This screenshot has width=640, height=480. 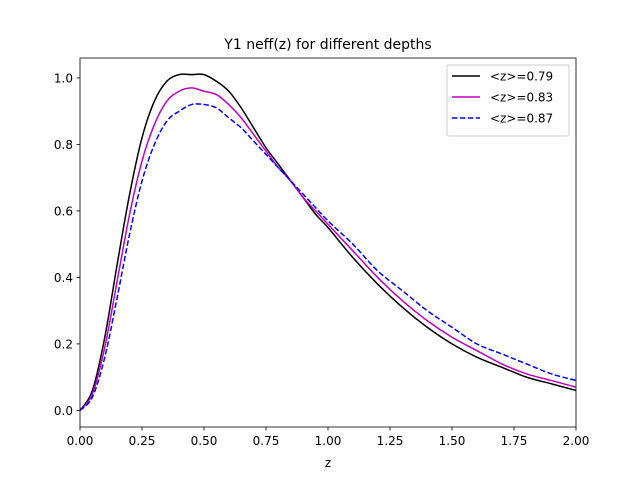 What do you see at coordinates (142, 441) in the screenshot?
I see `x-tick-label: 0.25` at bounding box center [142, 441].